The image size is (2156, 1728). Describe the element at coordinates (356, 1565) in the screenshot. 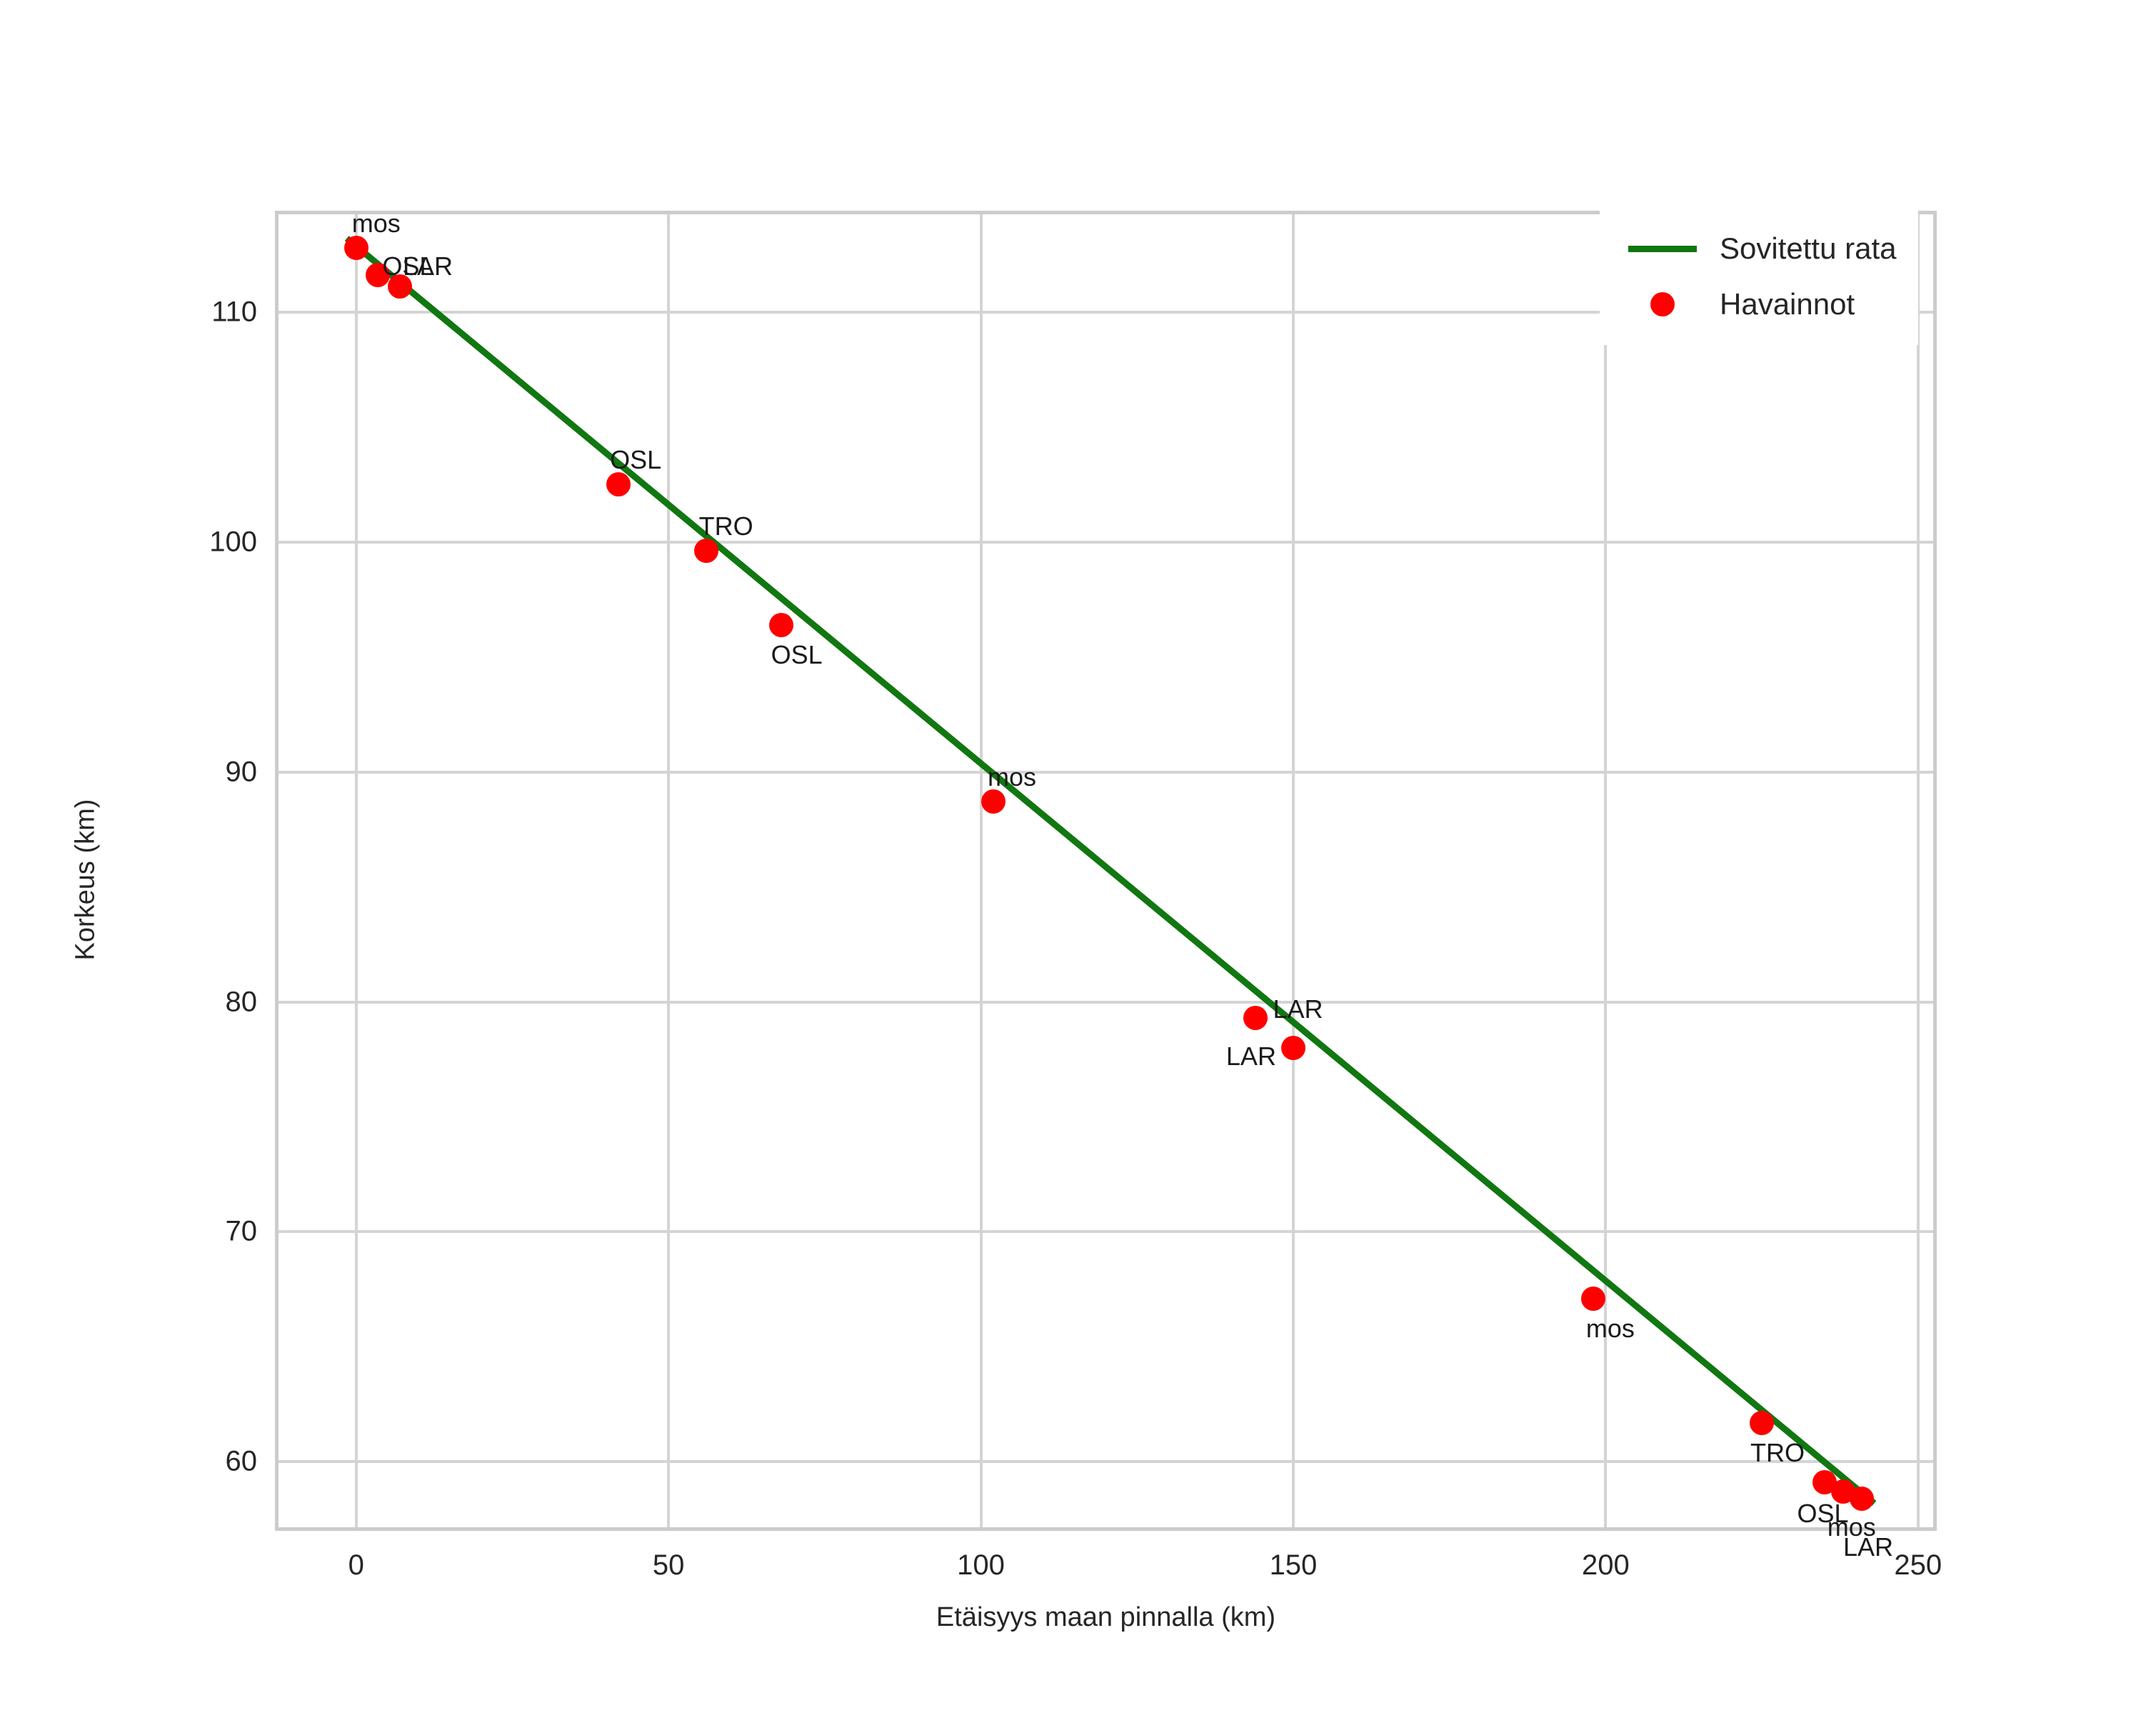

I see `x-tick-label: 0` at that location.